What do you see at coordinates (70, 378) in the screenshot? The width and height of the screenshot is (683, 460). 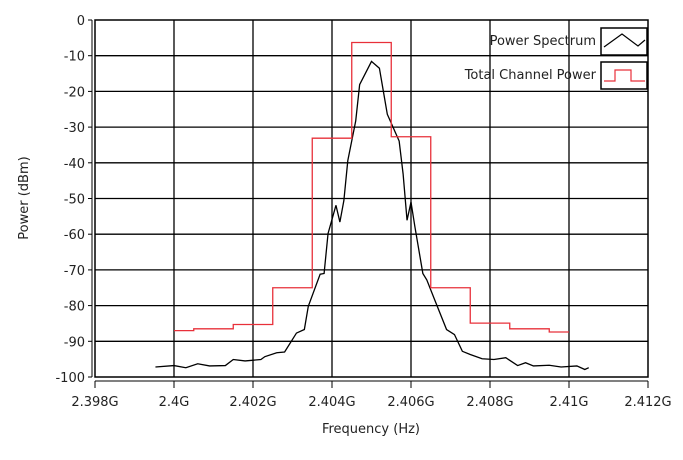 I see `y-tick-label: -100` at bounding box center [70, 378].